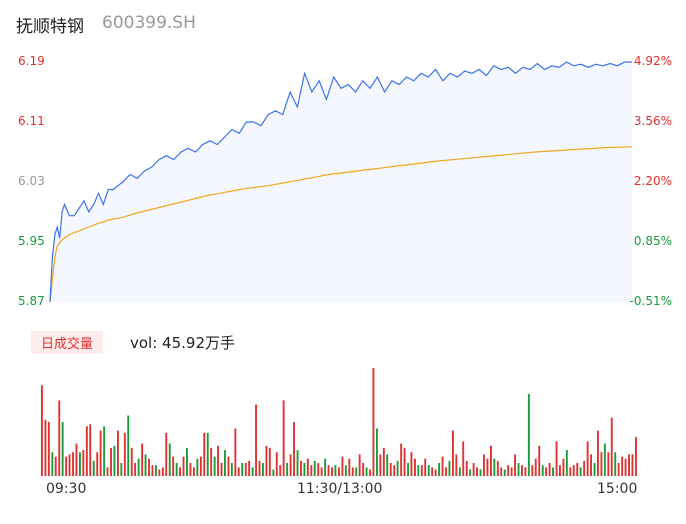 The height and width of the screenshot is (524, 686). Describe the element at coordinates (652, 181) in the screenshot. I see `pct-tick-2: 2.20%` at that location.